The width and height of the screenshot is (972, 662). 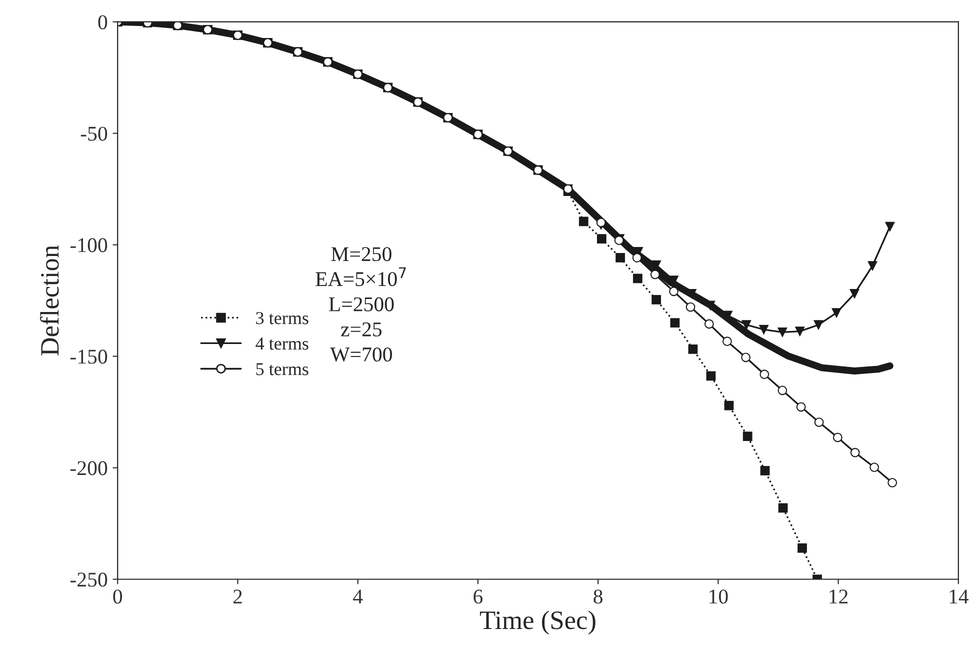 What do you see at coordinates (358, 597) in the screenshot?
I see `x-tick-label: 4` at bounding box center [358, 597].